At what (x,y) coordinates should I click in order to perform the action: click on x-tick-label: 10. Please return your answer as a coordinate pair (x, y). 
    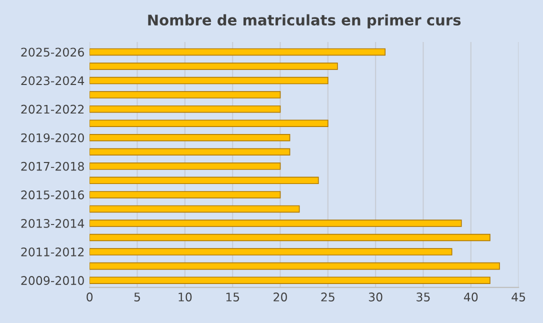
    Looking at the image, I should click on (185, 297).